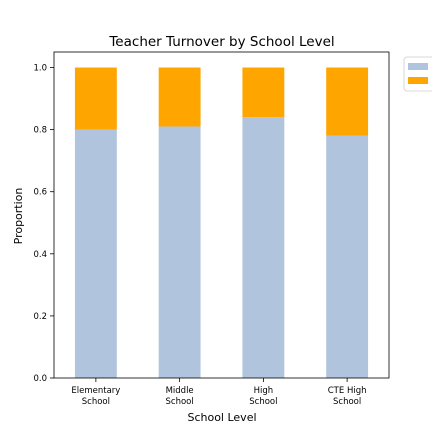 The image size is (432, 437). I want to click on x-tick-label: High, so click(264, 391).